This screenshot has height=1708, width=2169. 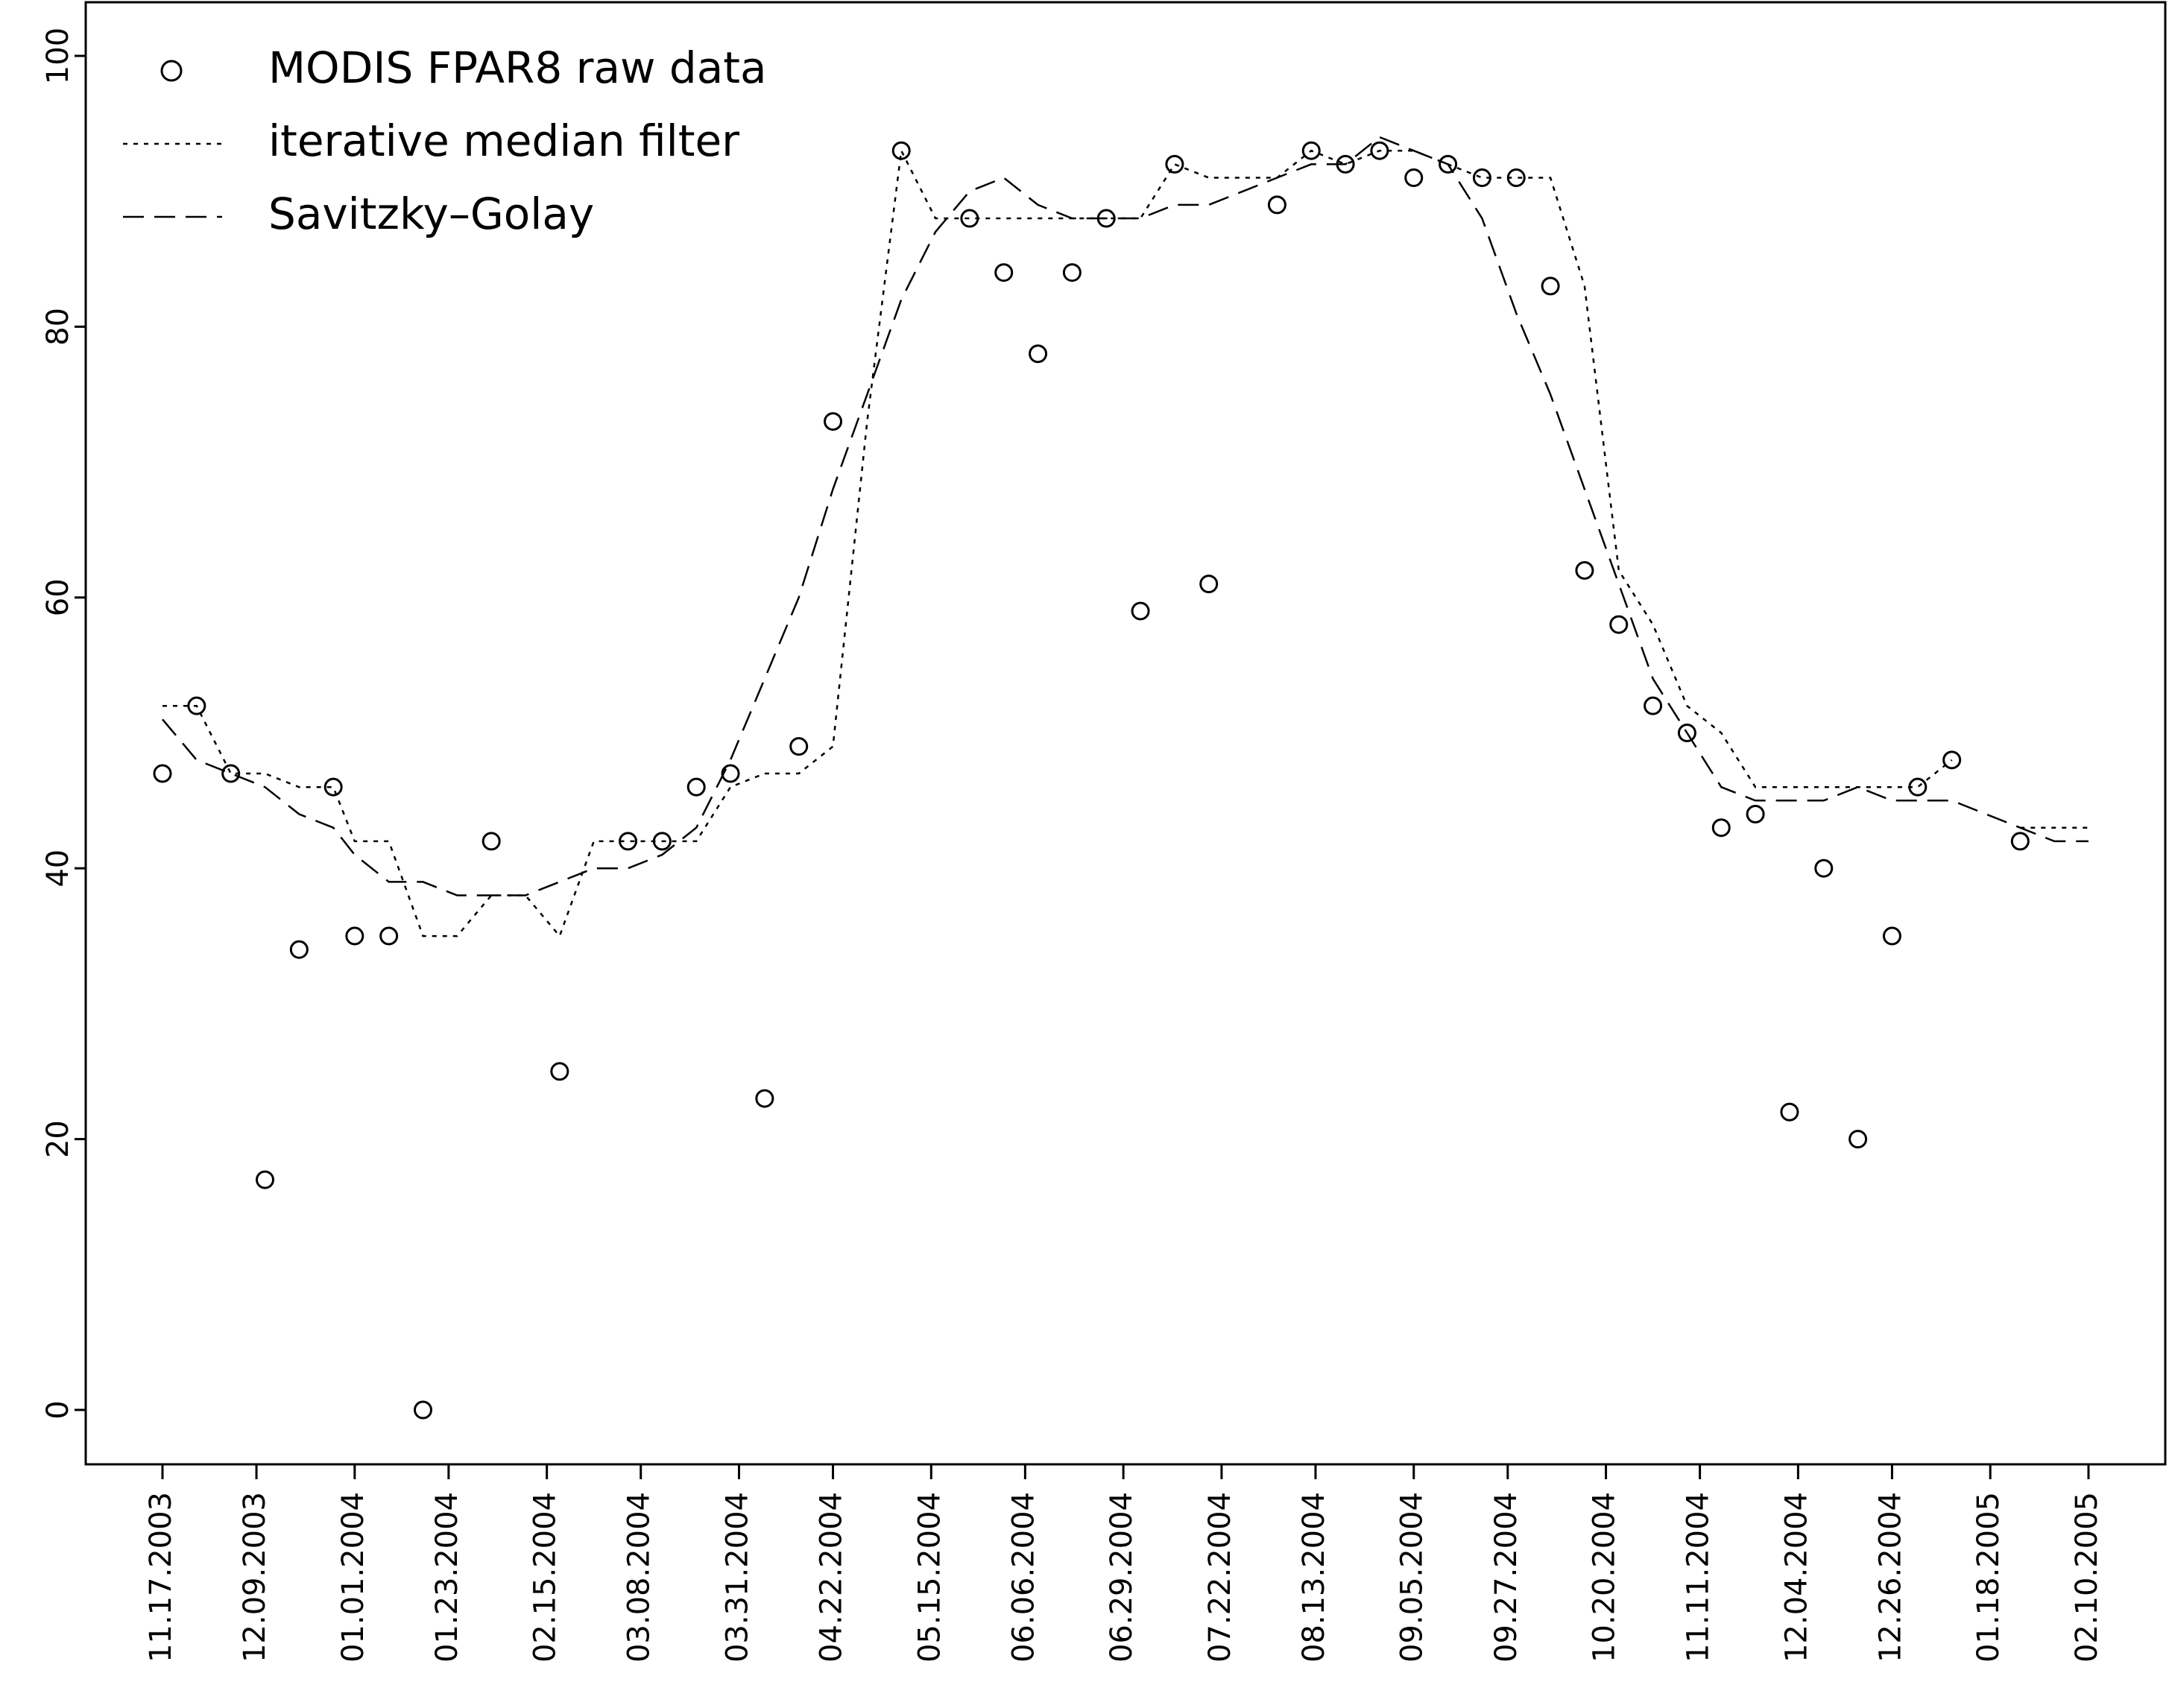 I want to click on x-tick-label: 04.22.2004, so click(x=832, y=1577).